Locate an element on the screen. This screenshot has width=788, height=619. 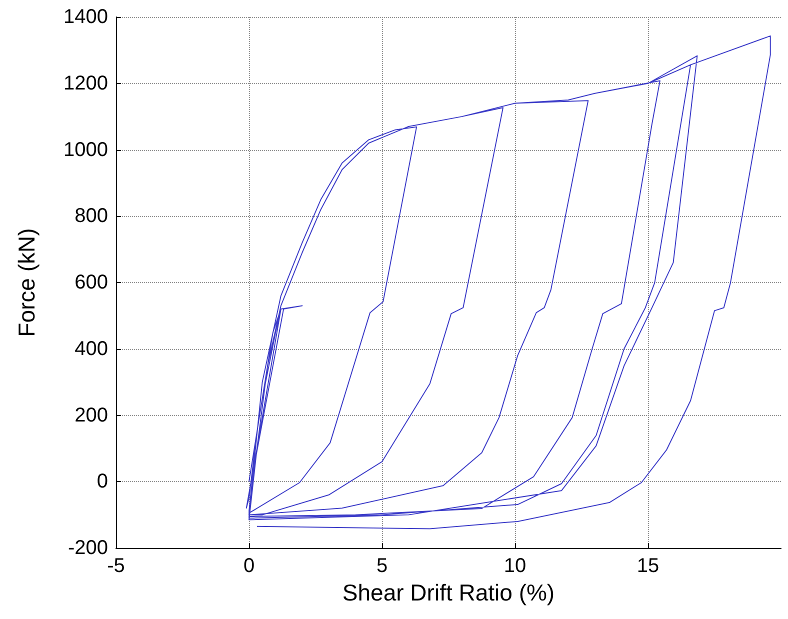
y-tick-label: 1400 is located at coordinates (86, 17).